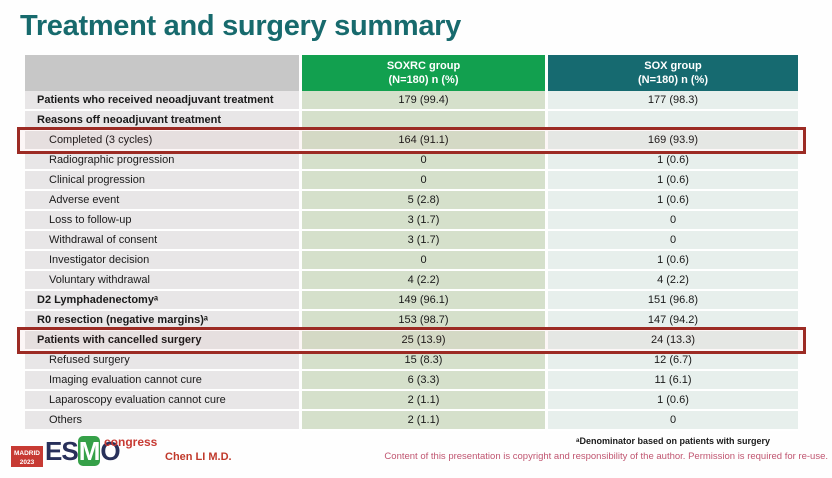 This screenshot has width=832, height=478. I want to click on soxrc-value-cell: 5 (2.8), so click(423, 201).